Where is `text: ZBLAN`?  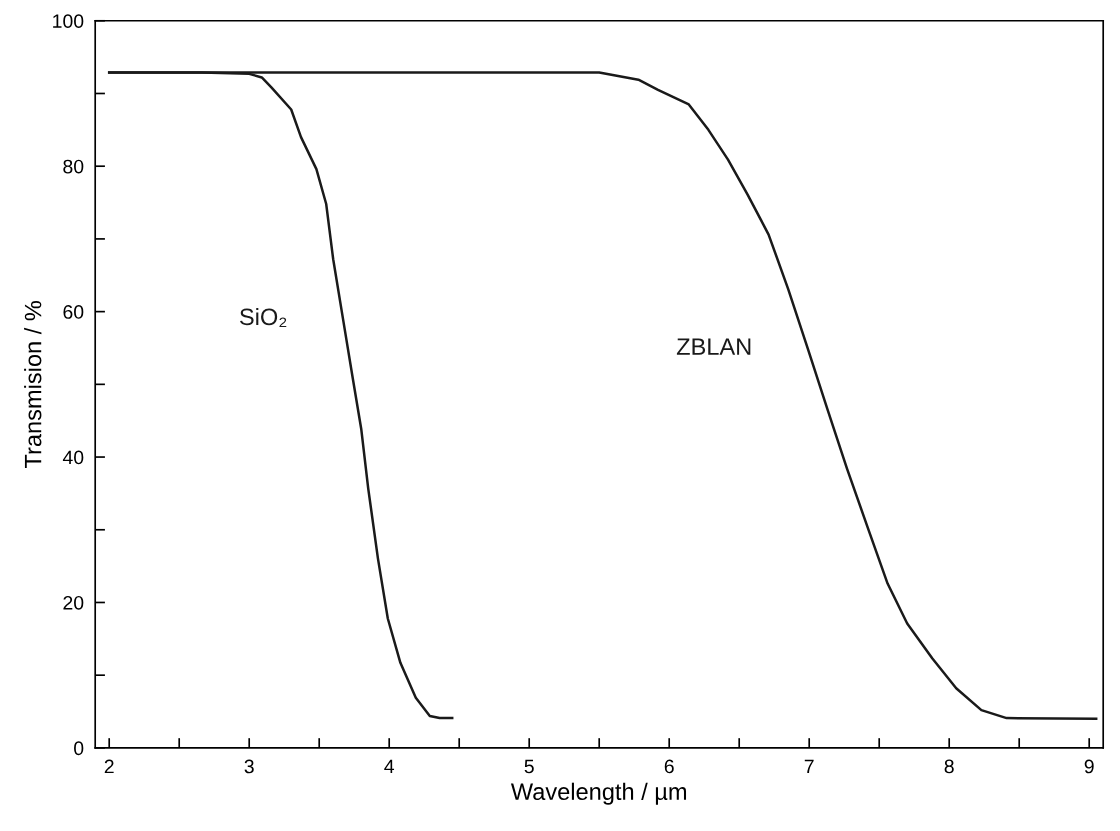 text: ZBLAN is located at coordinates (713, 346).